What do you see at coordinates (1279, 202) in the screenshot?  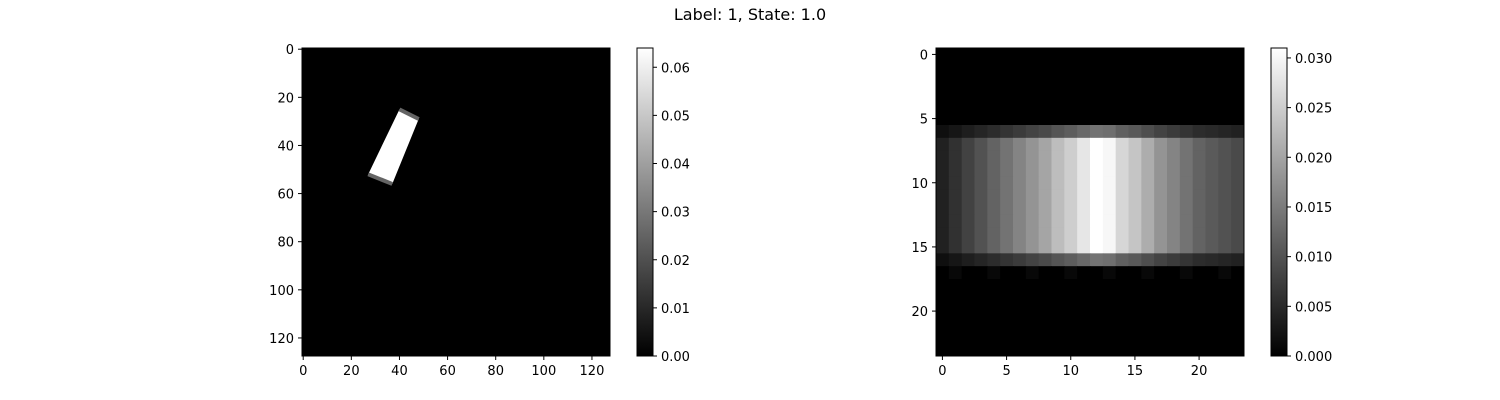 I see `colorbar-right-frame` at bounding box center [1279, 202].